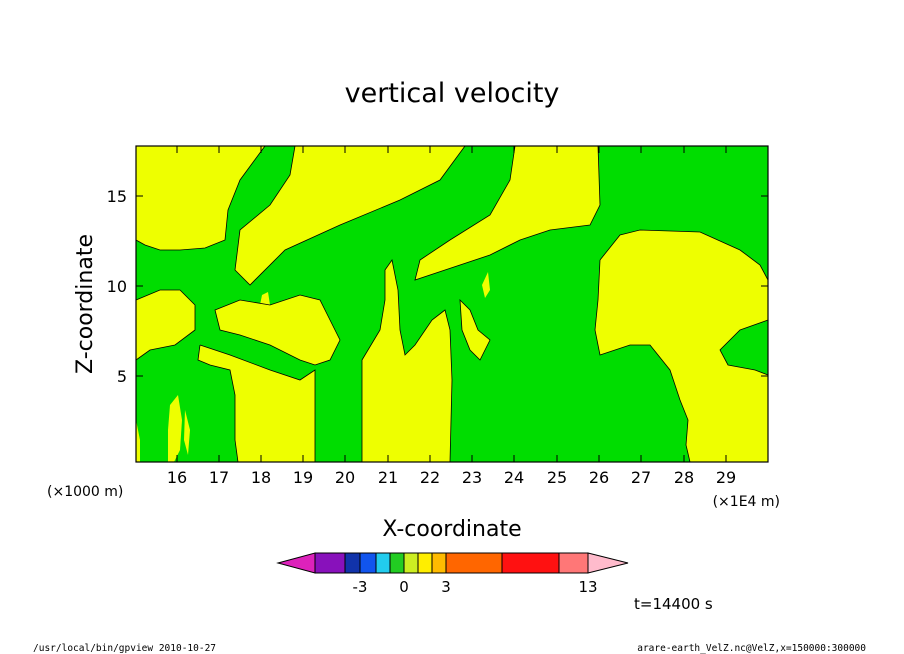  I want to click on footer-left: /usr/local/bin/gpview 2010-10-27, so click(124, 648).